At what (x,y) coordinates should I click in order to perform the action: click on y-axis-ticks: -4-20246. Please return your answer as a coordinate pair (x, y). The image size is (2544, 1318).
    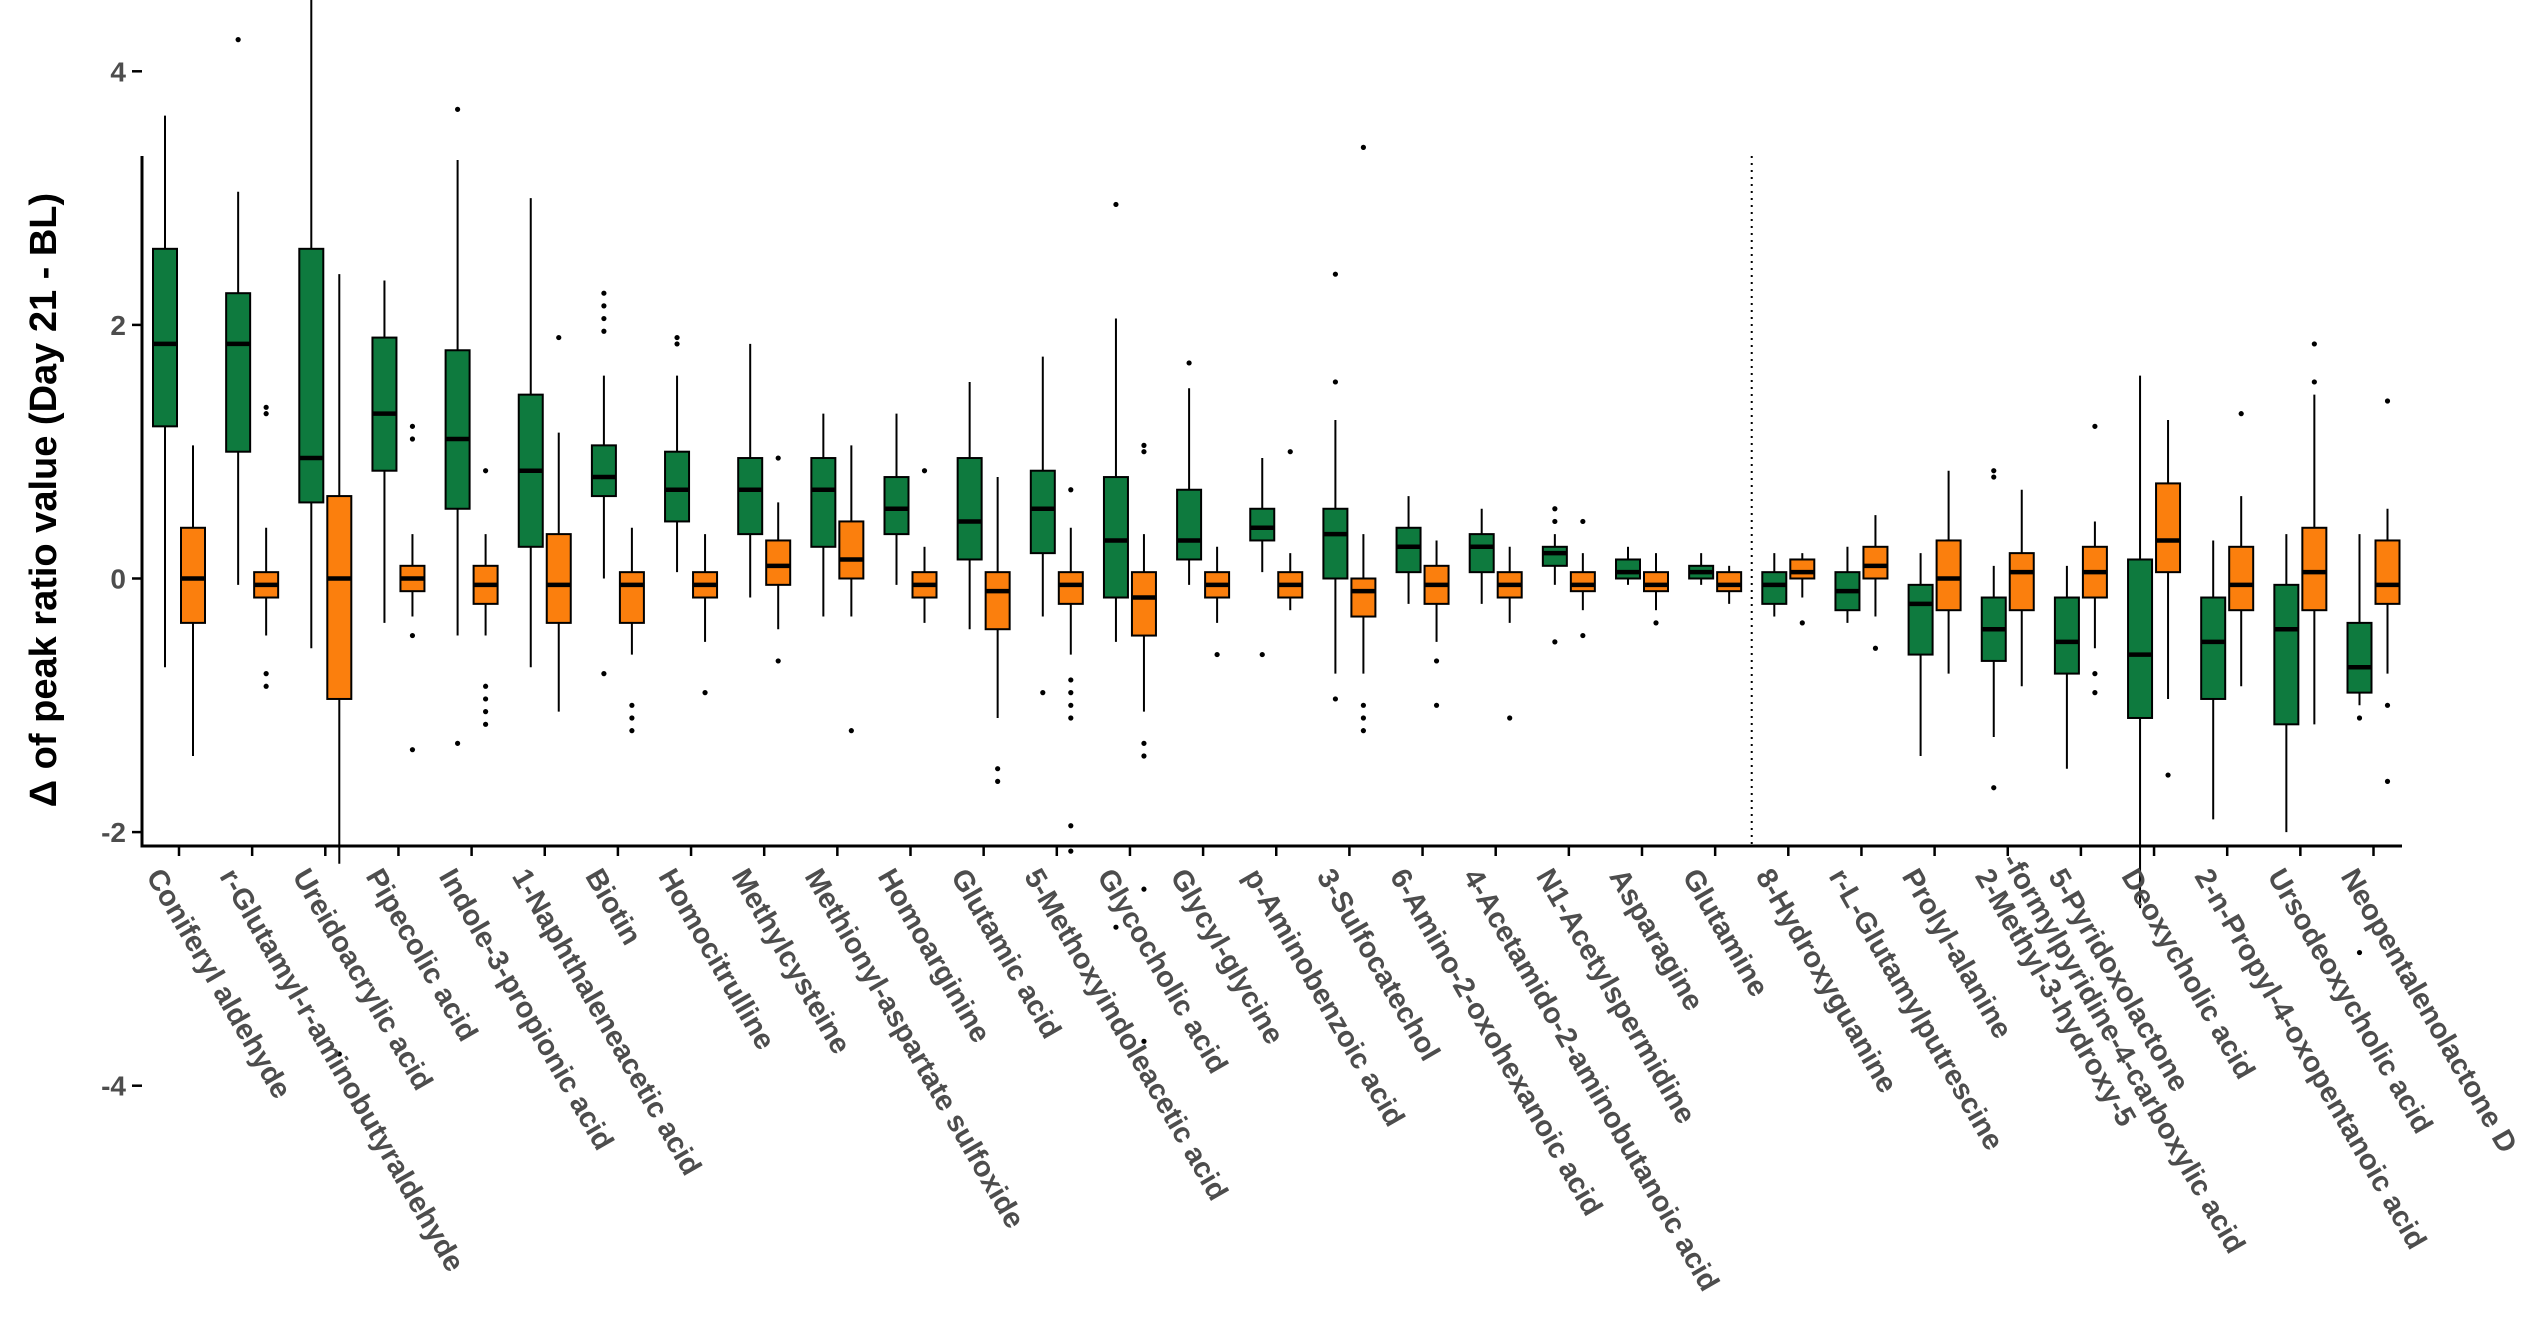
    Looking at the image, I should click on (121, 579).